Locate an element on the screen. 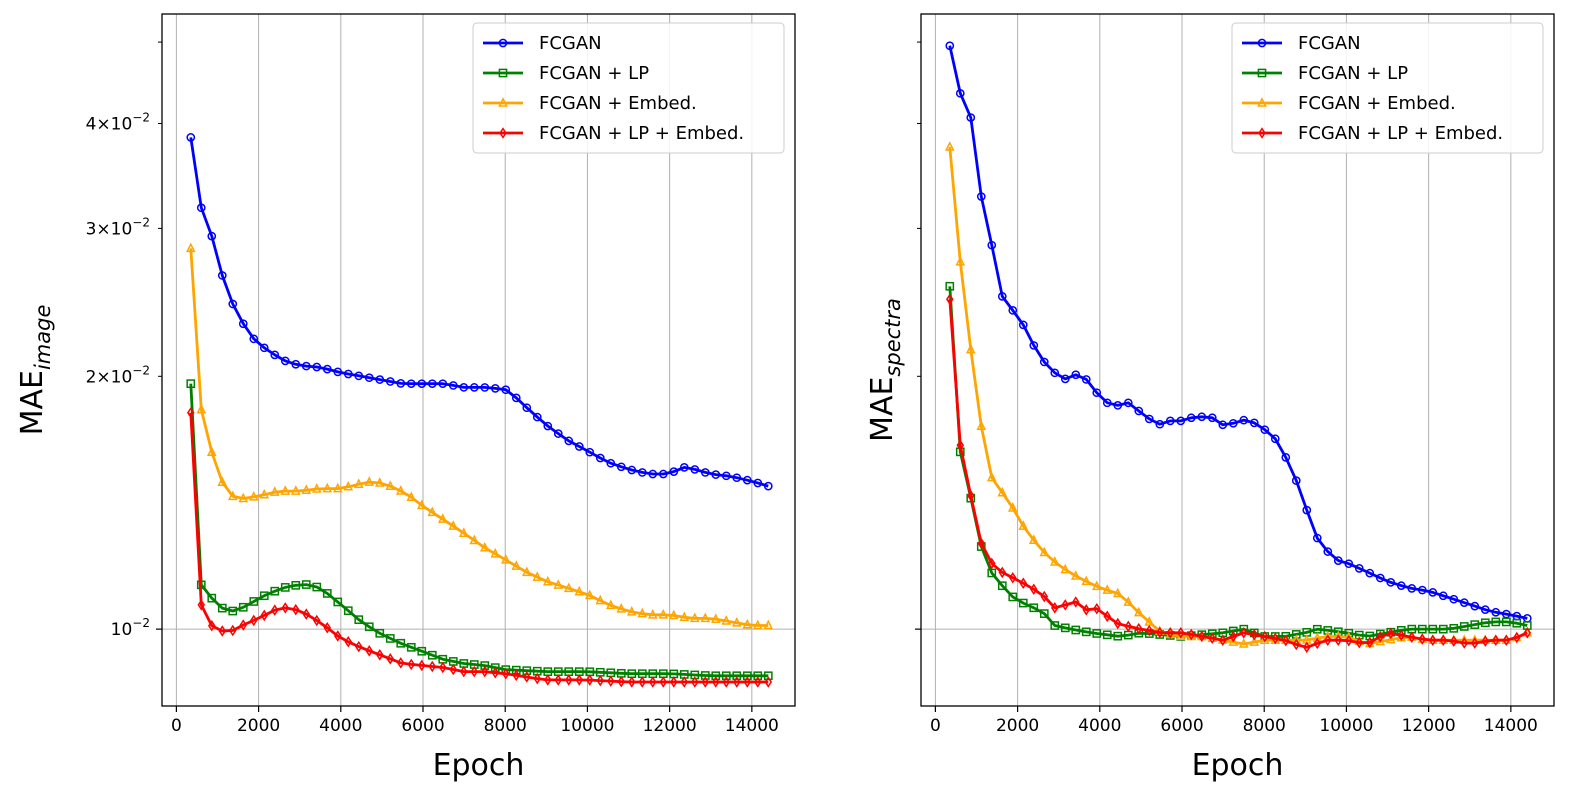 The height and width of the screenshot is (798, 1572). x-axis-title: Epoch is located at coordinates (479, 765).